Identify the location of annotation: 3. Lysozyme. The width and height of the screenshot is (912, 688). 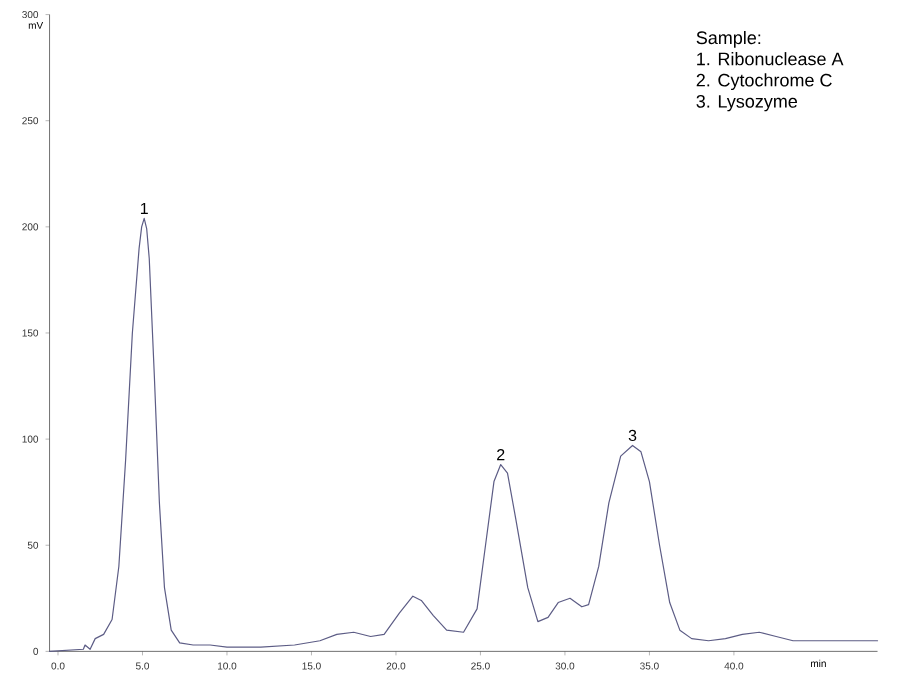
(747, 103).